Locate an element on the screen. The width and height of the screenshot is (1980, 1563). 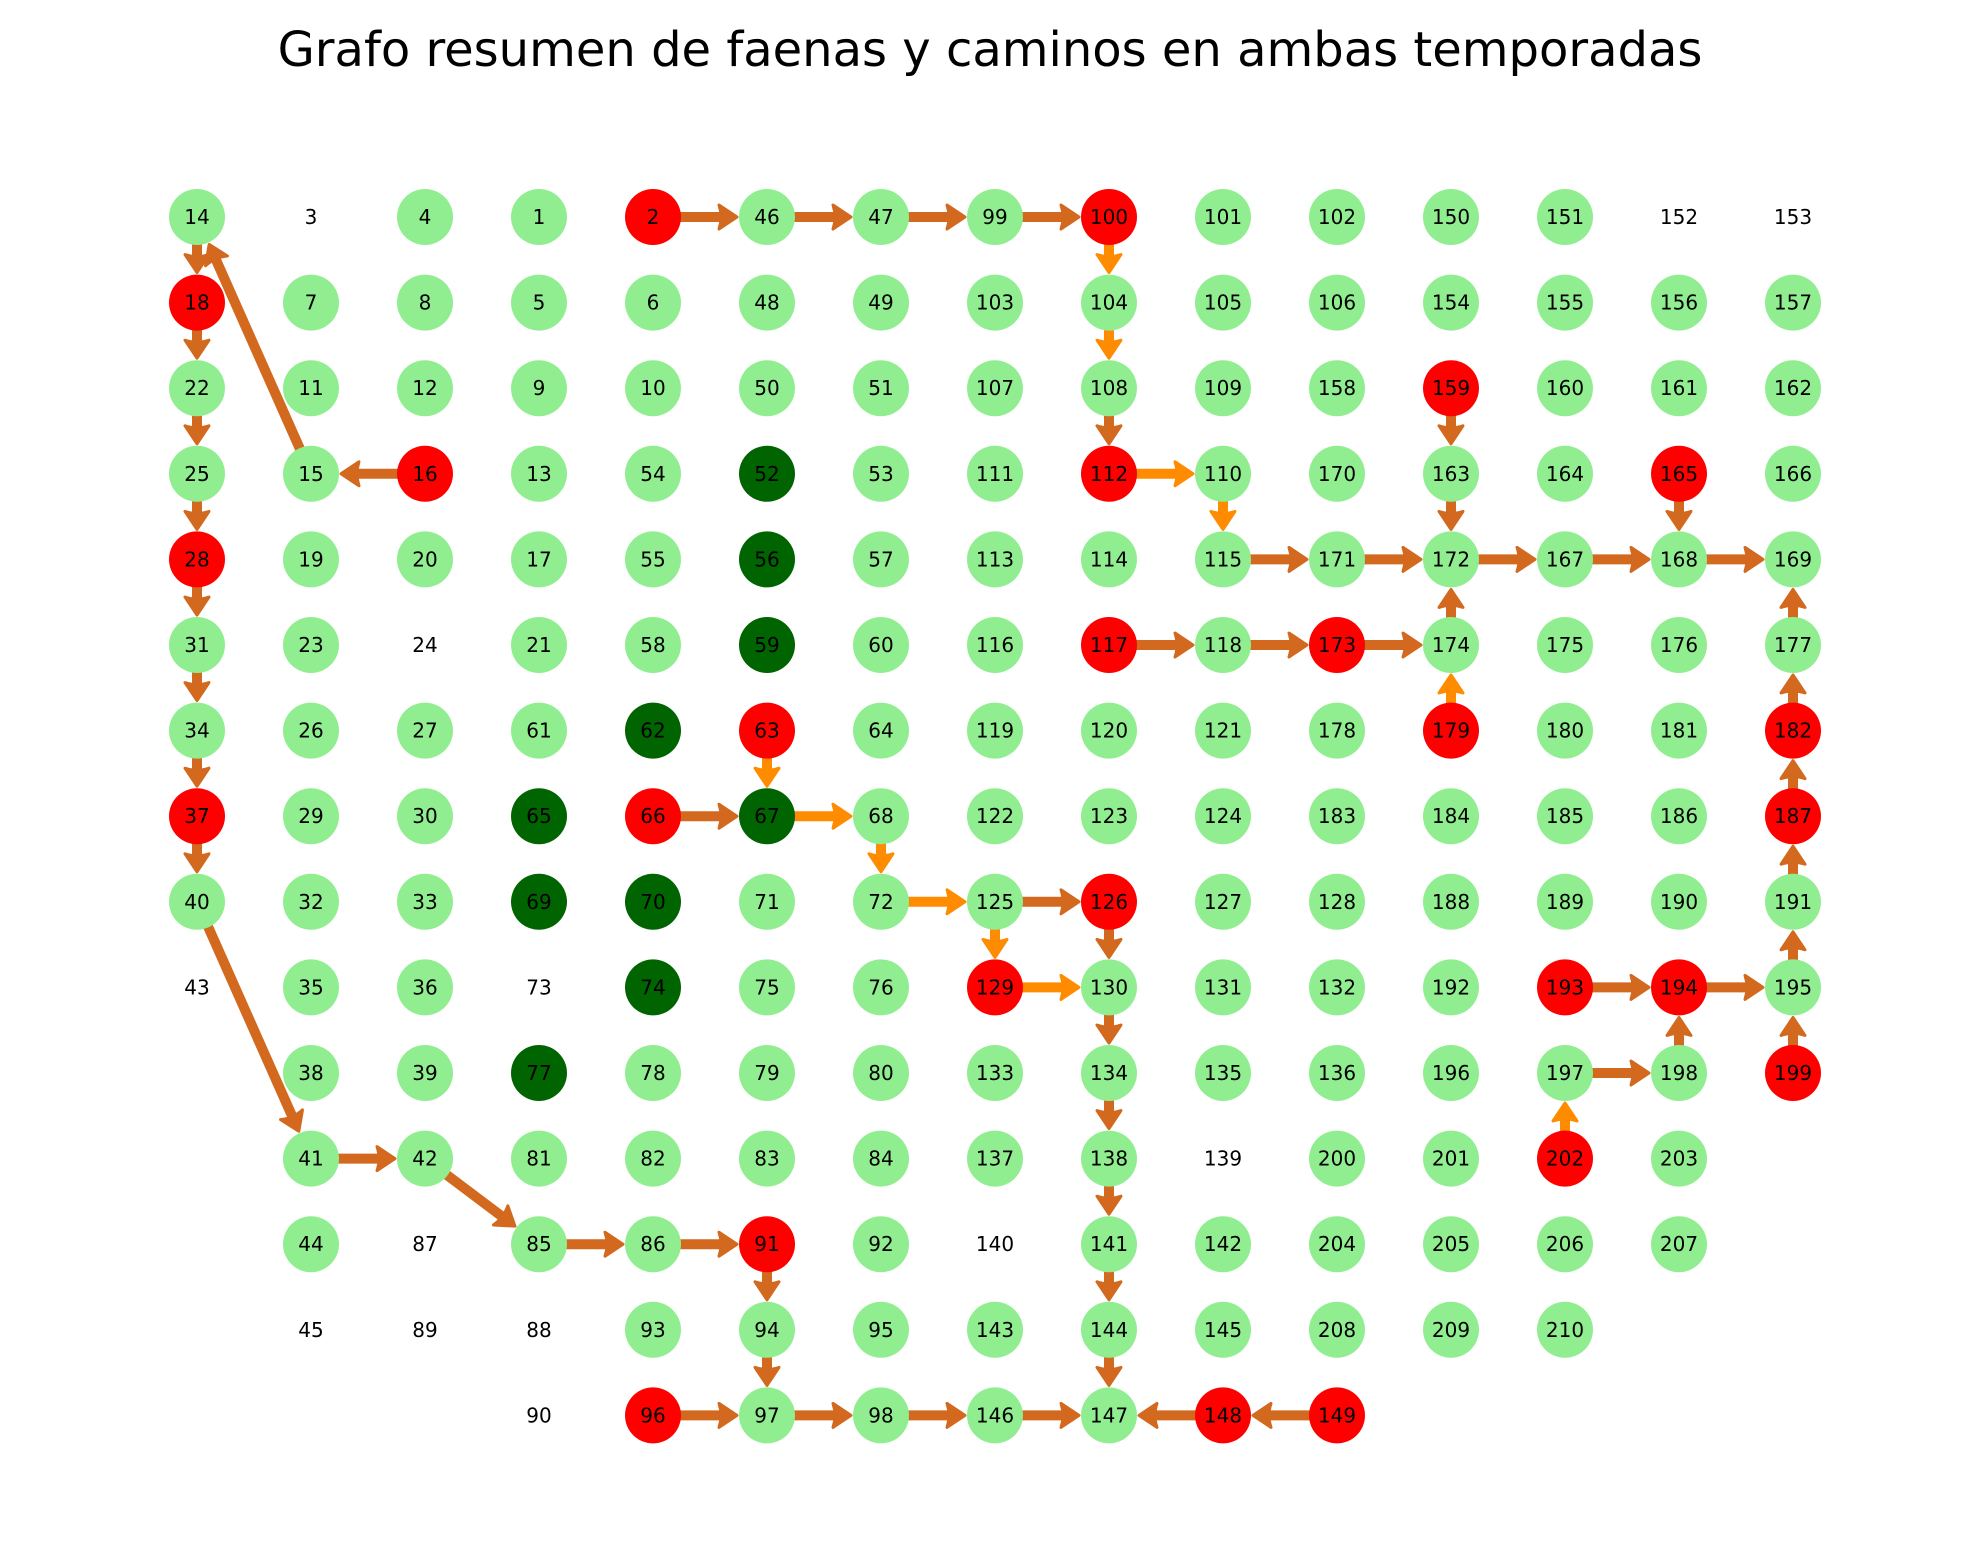
node-label: 124 is located at coordinates (1223, 816).